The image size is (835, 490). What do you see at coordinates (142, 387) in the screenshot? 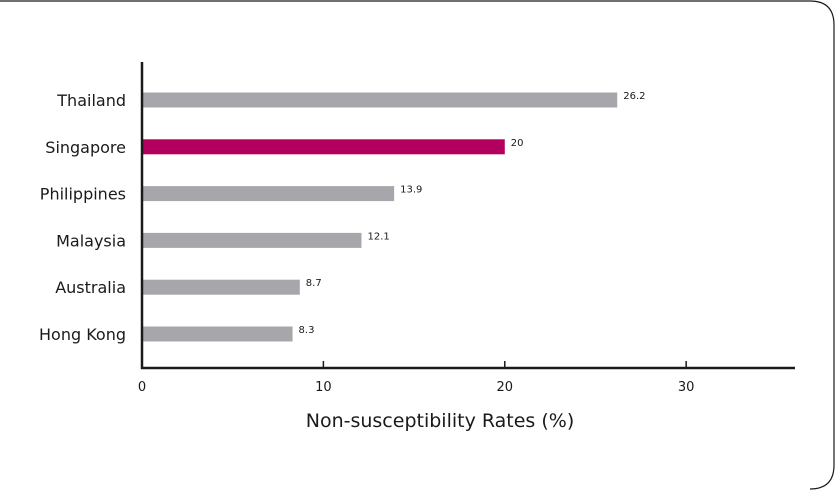
I see `x-tick-label-0: 0` at bounding box center [142, 387].